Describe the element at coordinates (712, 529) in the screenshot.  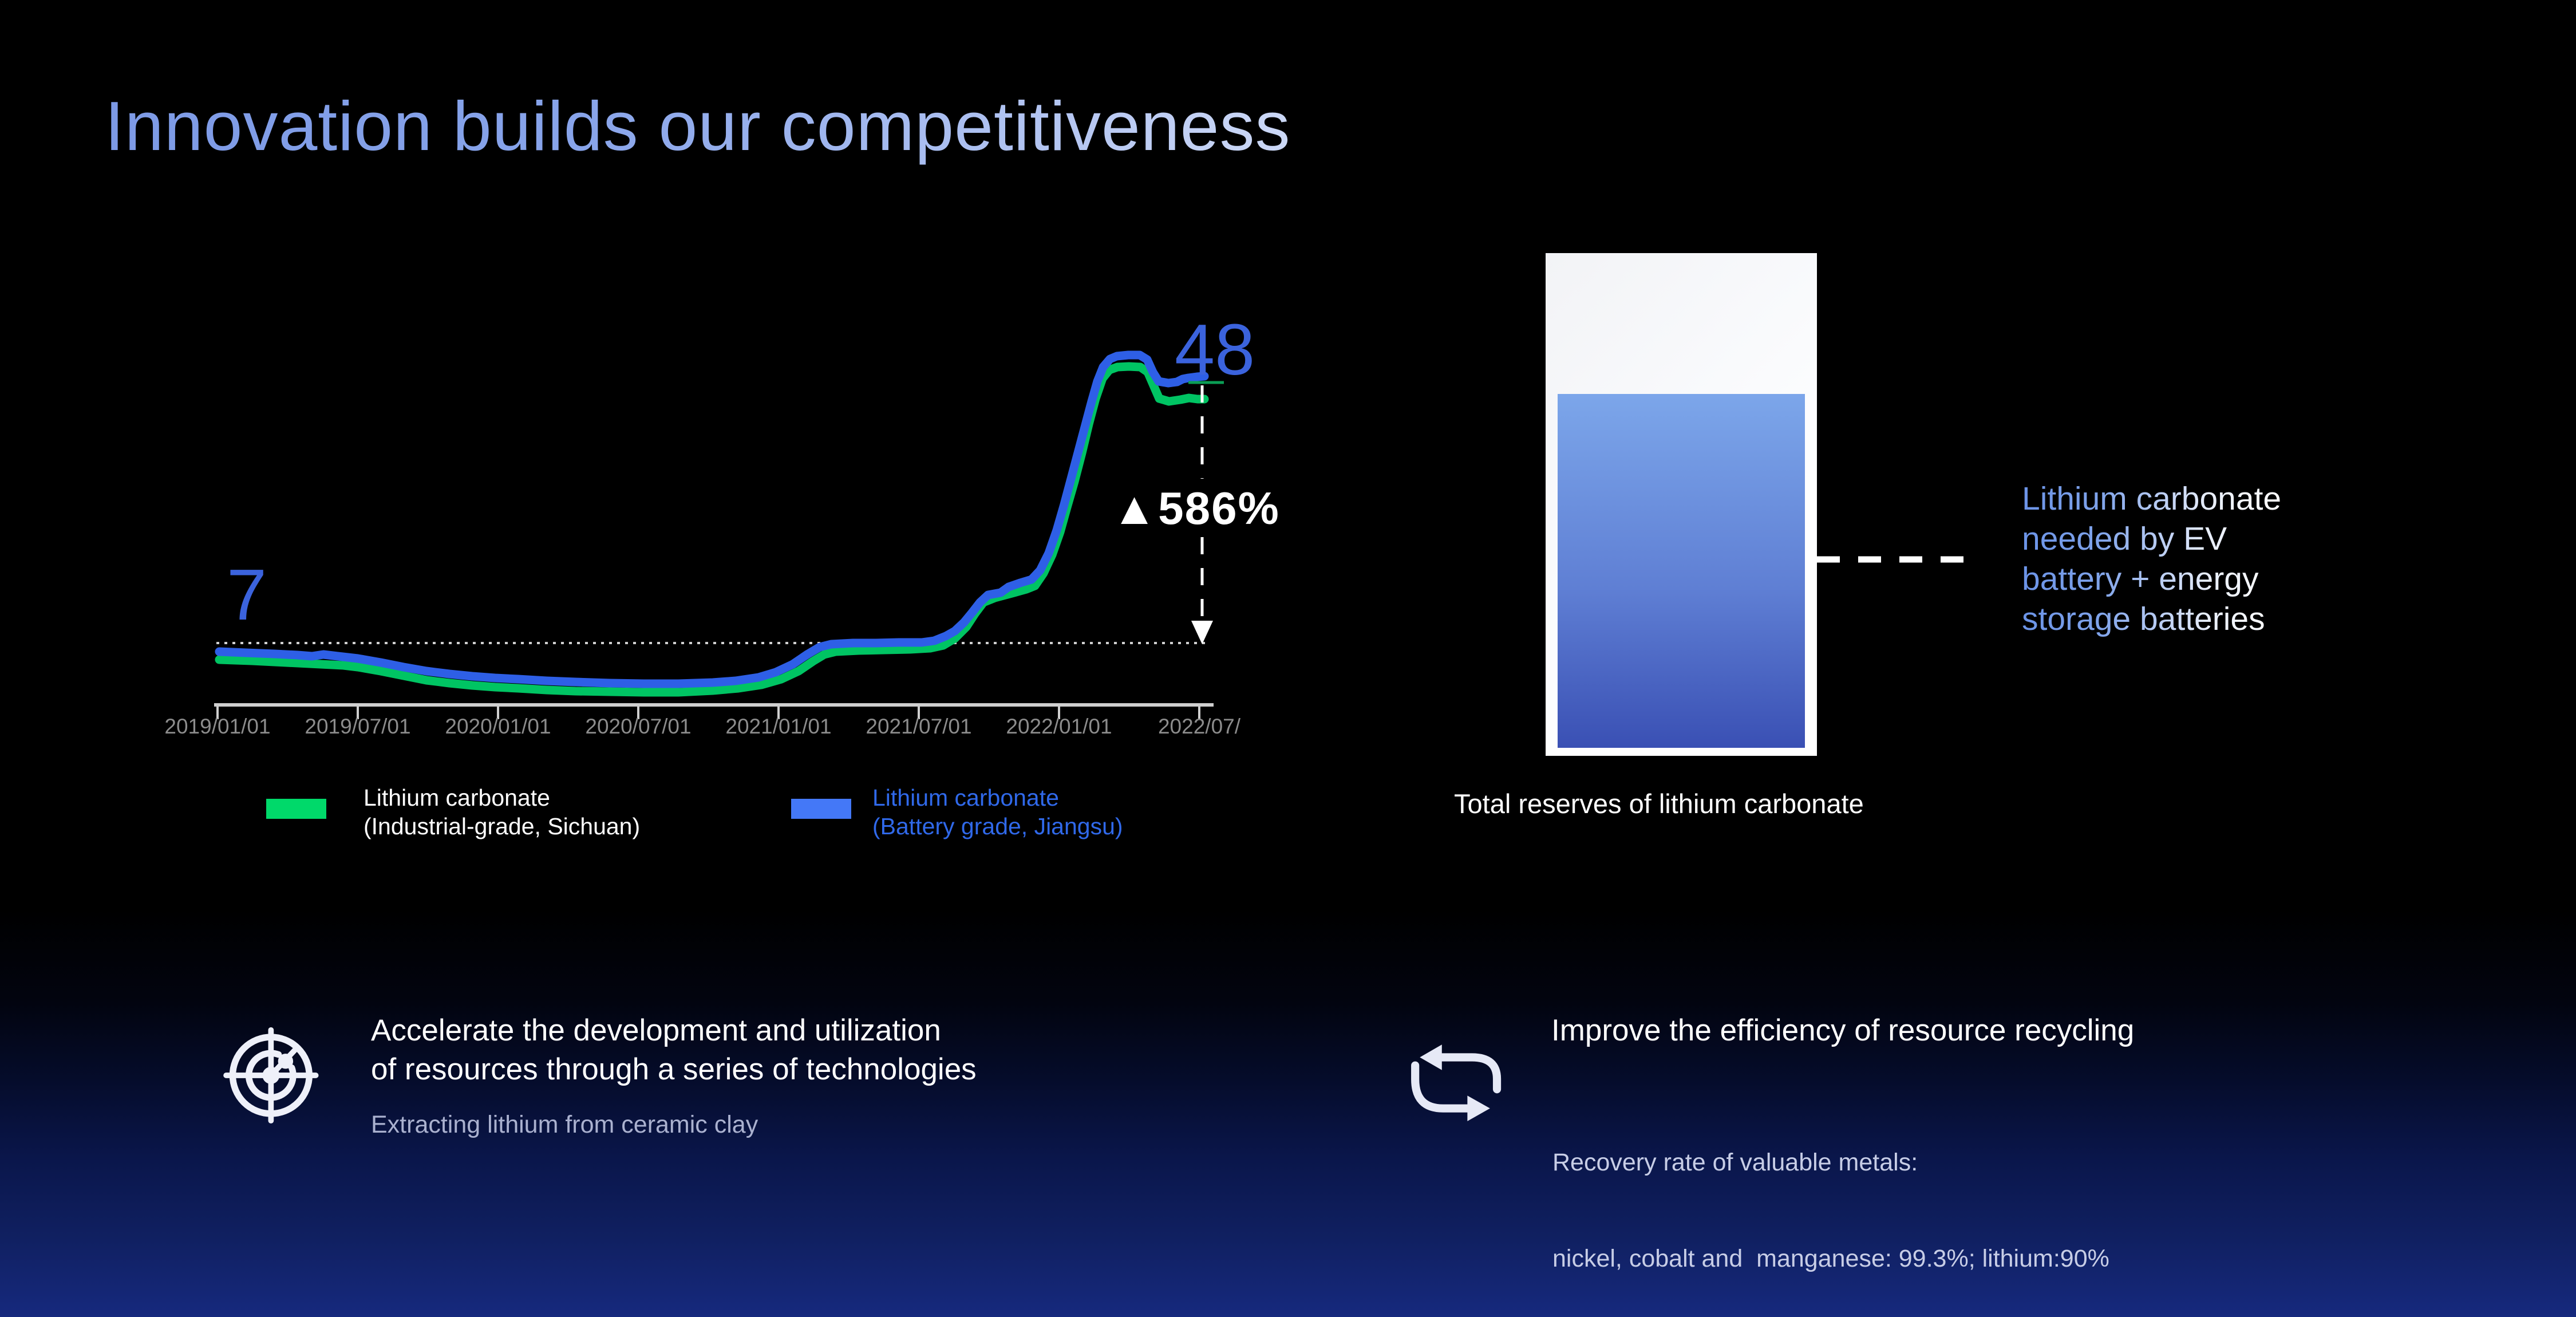
I see `series-line-industrial` at that location.